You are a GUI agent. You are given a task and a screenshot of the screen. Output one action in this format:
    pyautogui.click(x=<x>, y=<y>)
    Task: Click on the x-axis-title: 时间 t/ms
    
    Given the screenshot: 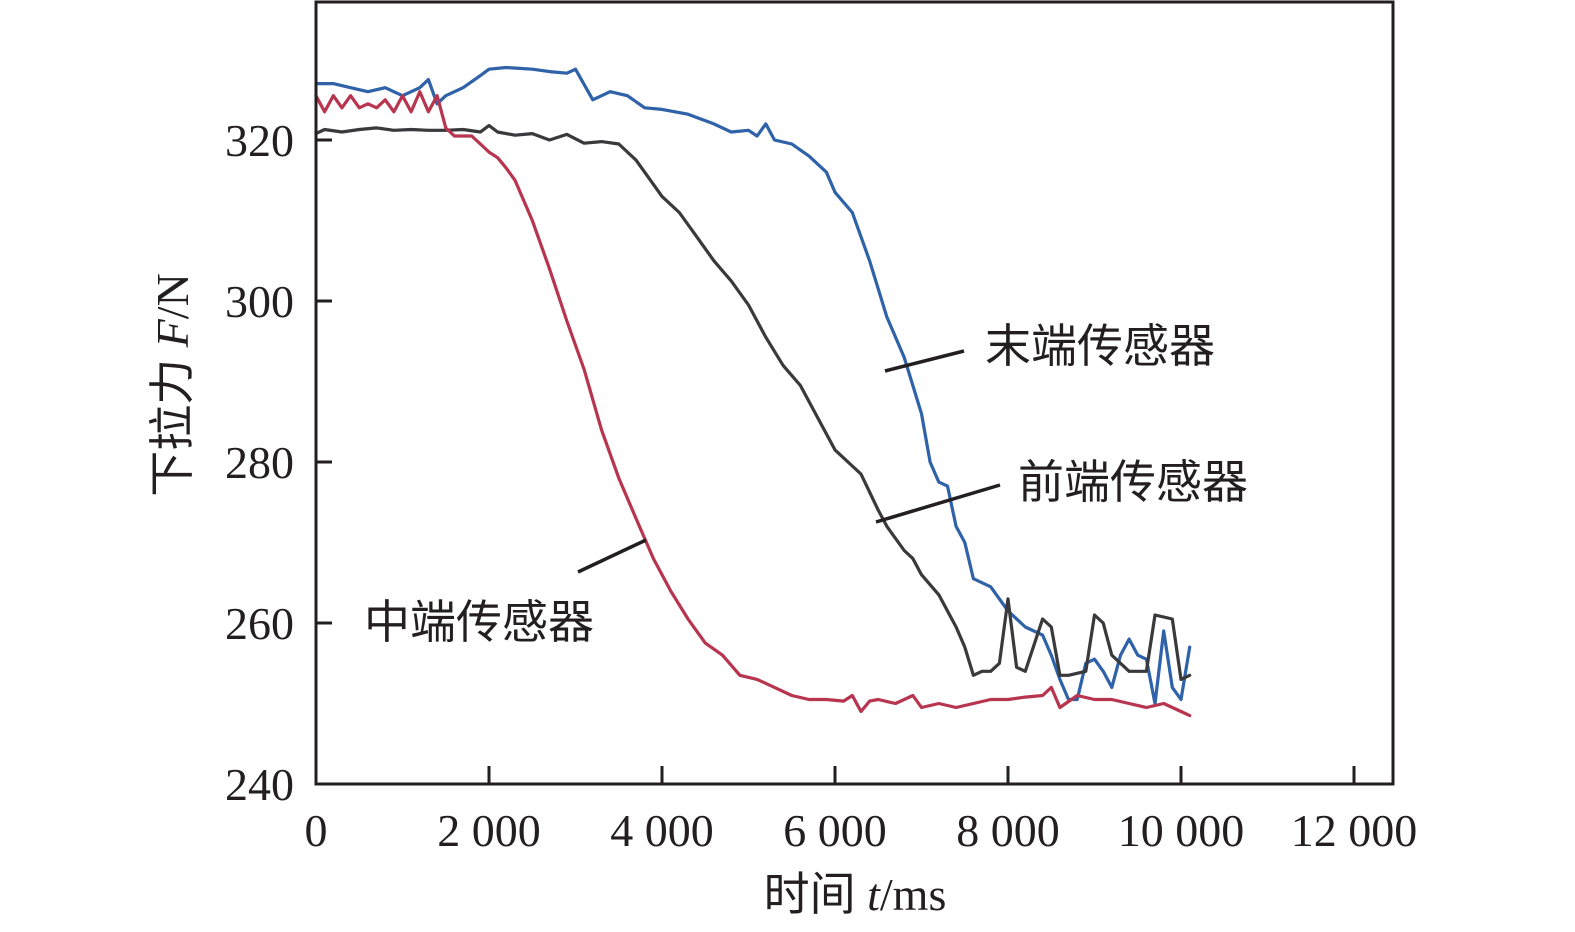 What is the action you would take?
    pyautogui.click(x=855, y=894)
    